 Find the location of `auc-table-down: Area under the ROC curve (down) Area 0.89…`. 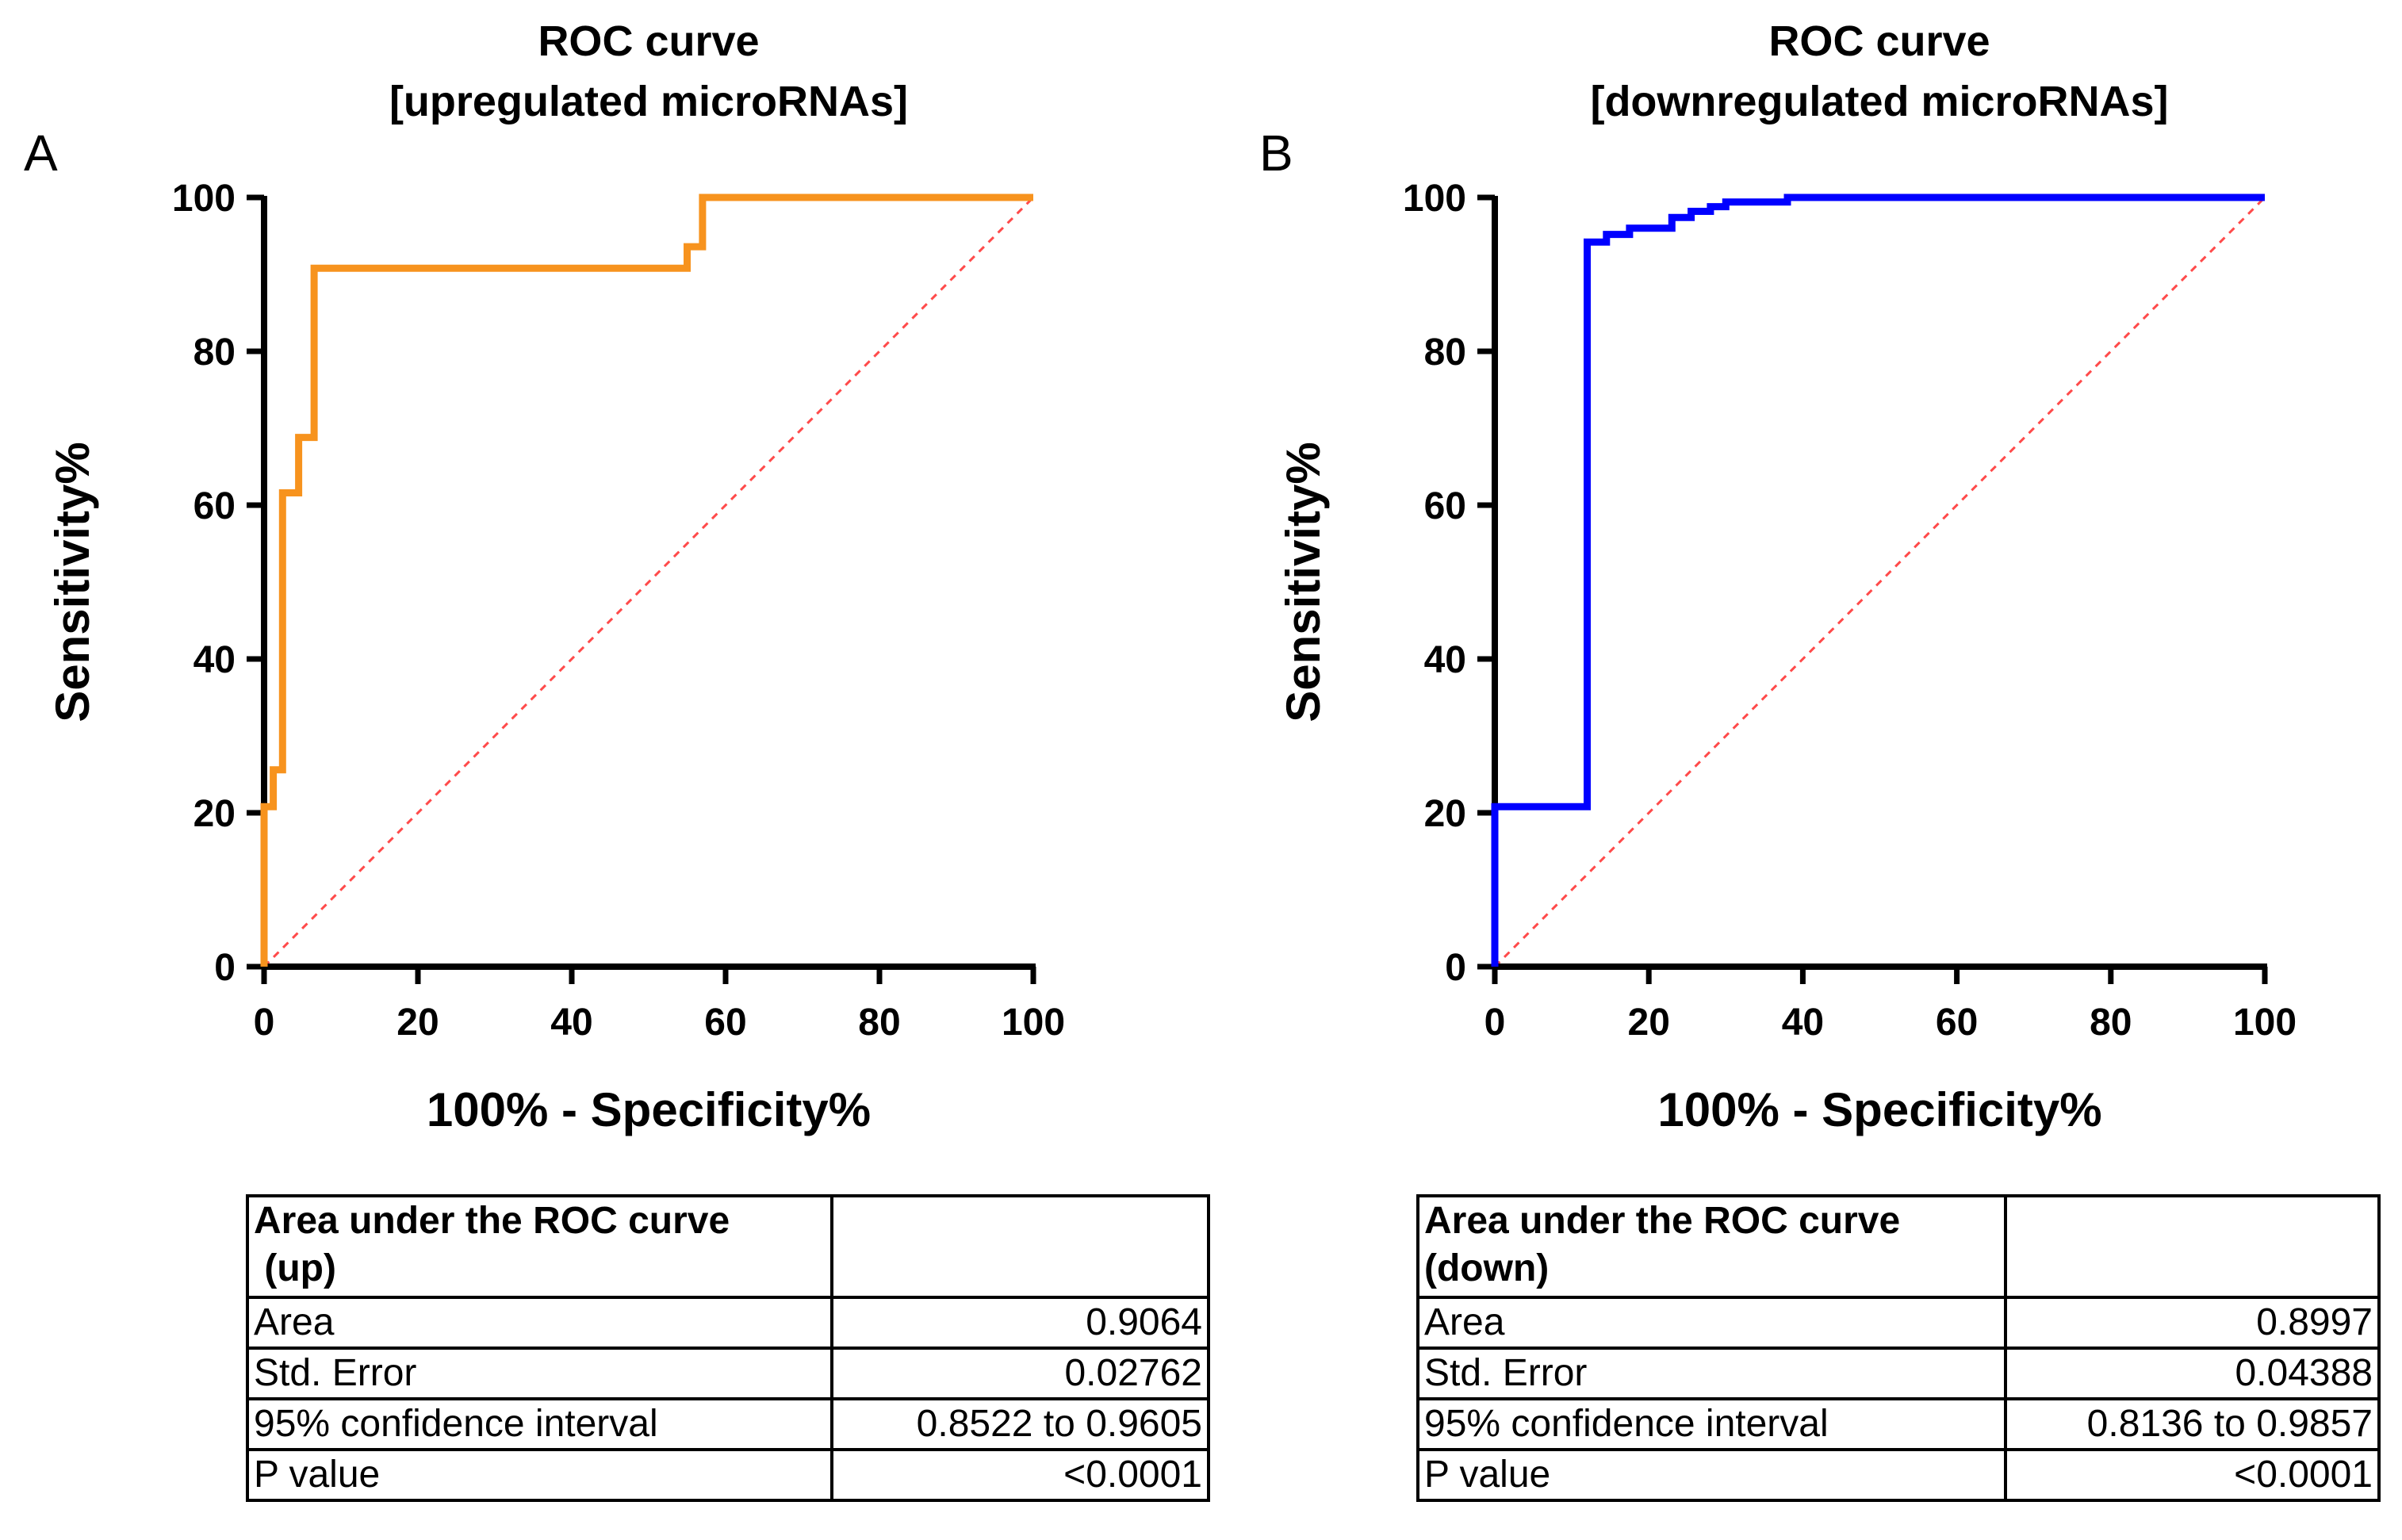

auc-table-down: Area under the ROC curve (down) Area 0.89… is located at coordinates (1898, 1348).